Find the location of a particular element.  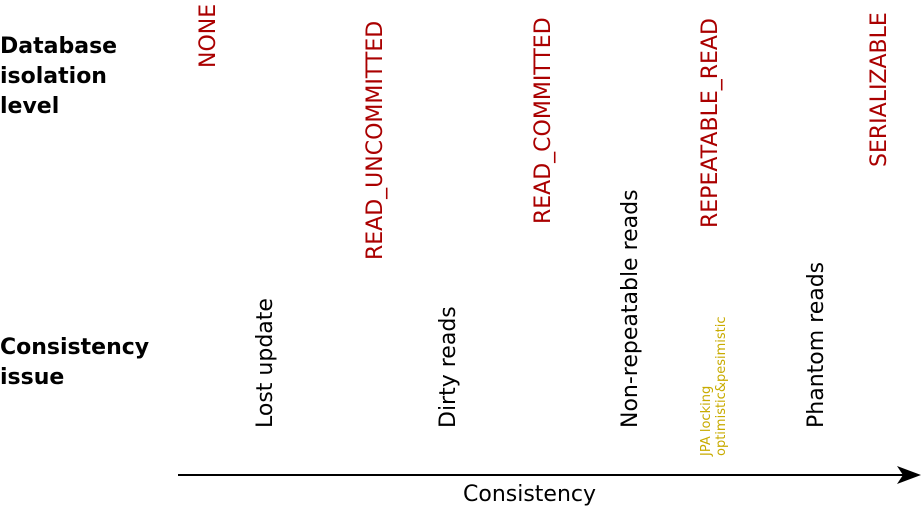

isolation-level-row-label: Database isolation level is located at coordinates (59, 76).